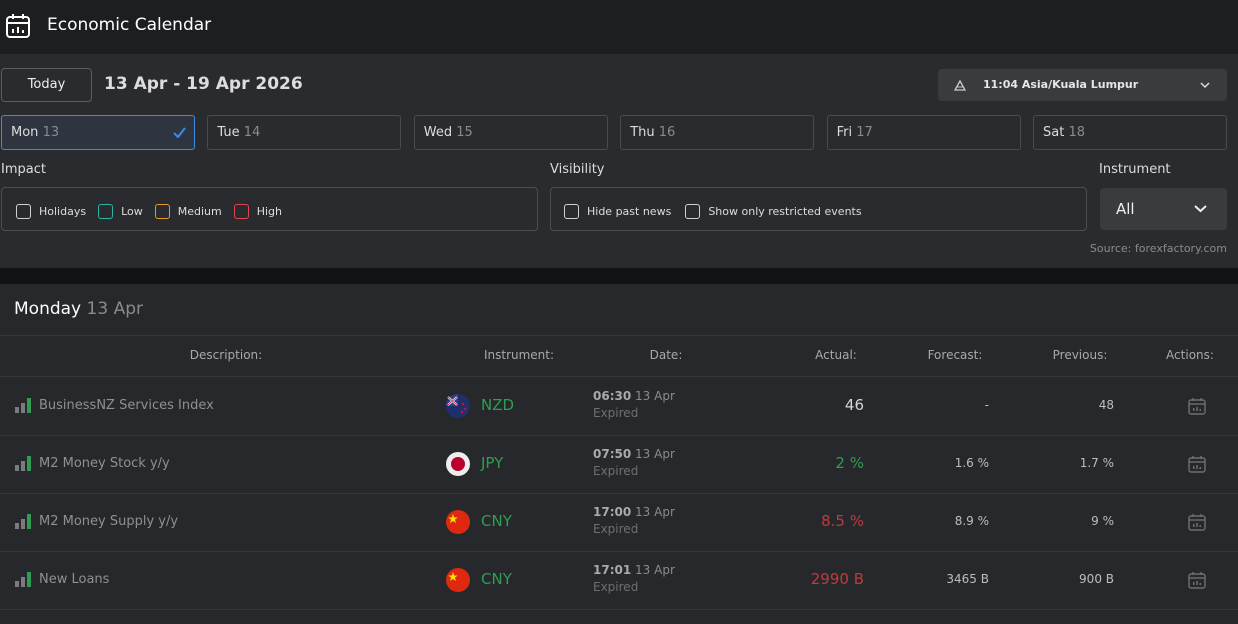 Image resolution: width=1238 pixels, height=624 pixels. Describe the element at coordinates (498, 405) in the screenshot. I see `event-instrument: NZD` at that location.